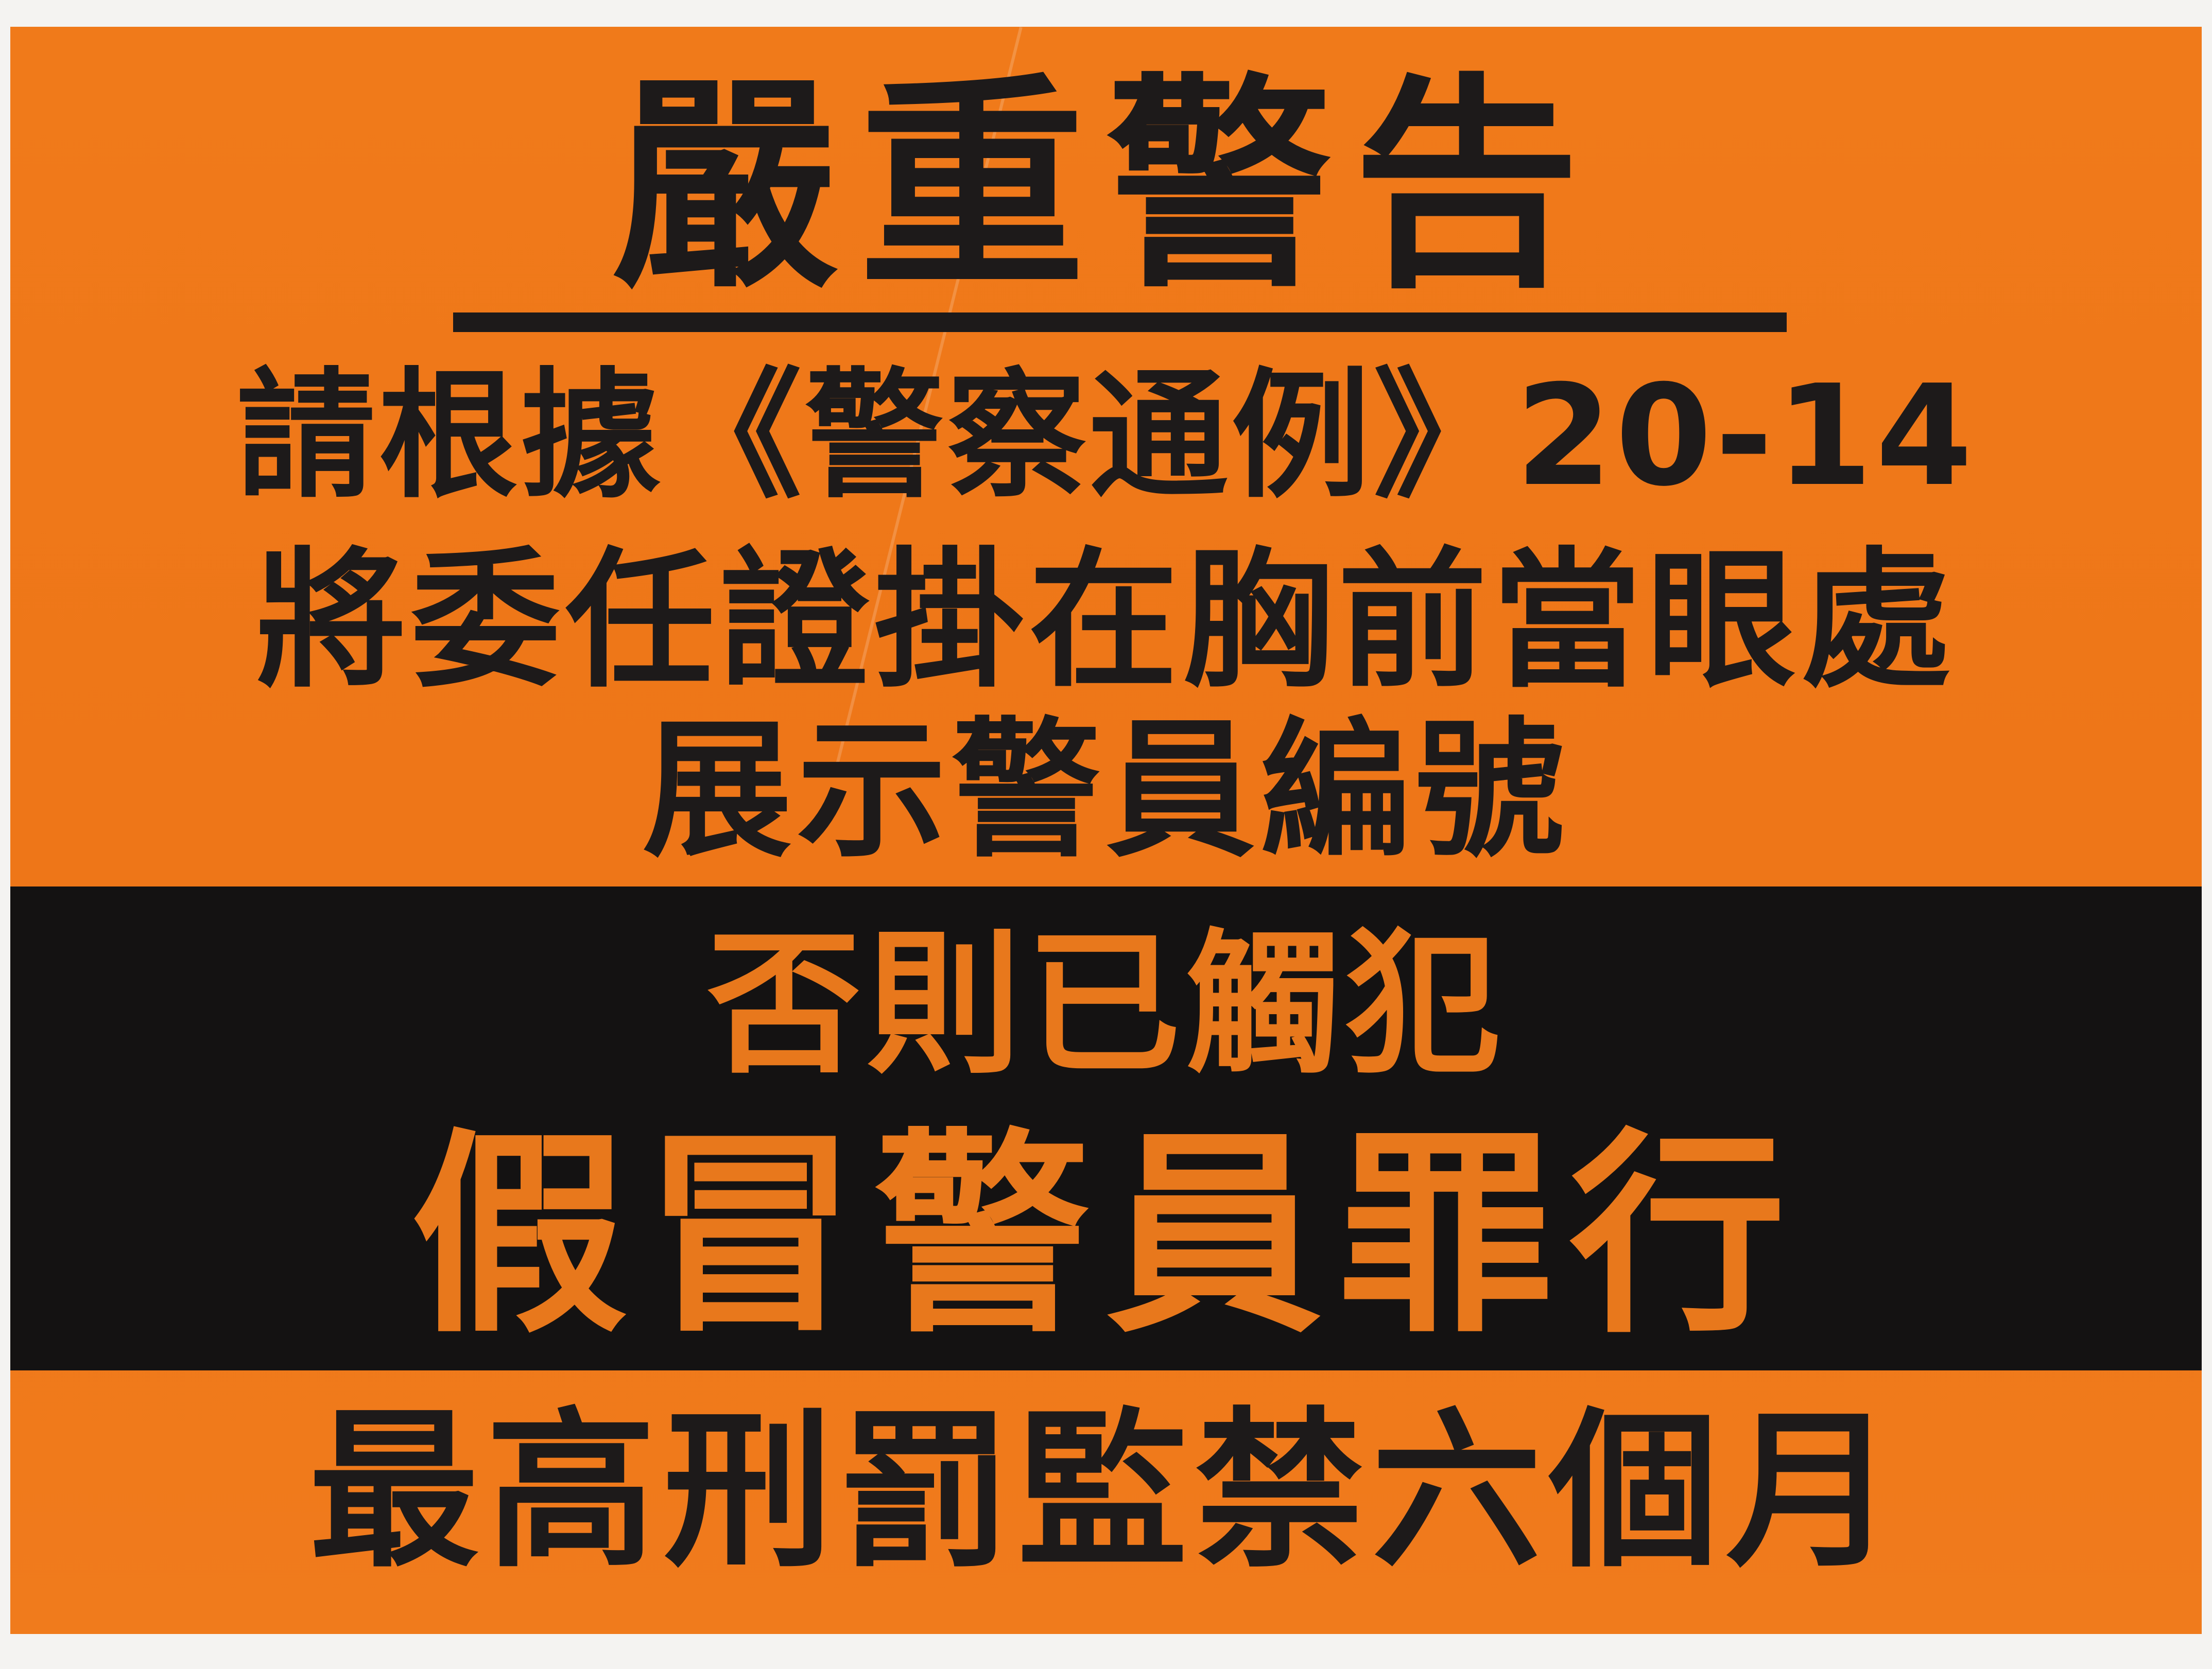  What do you see at coordinates (1106, 1004) in the screenshot?
I see `band-line-otherwise: 否則已觸犯` at bounding box center [1106, 1004].